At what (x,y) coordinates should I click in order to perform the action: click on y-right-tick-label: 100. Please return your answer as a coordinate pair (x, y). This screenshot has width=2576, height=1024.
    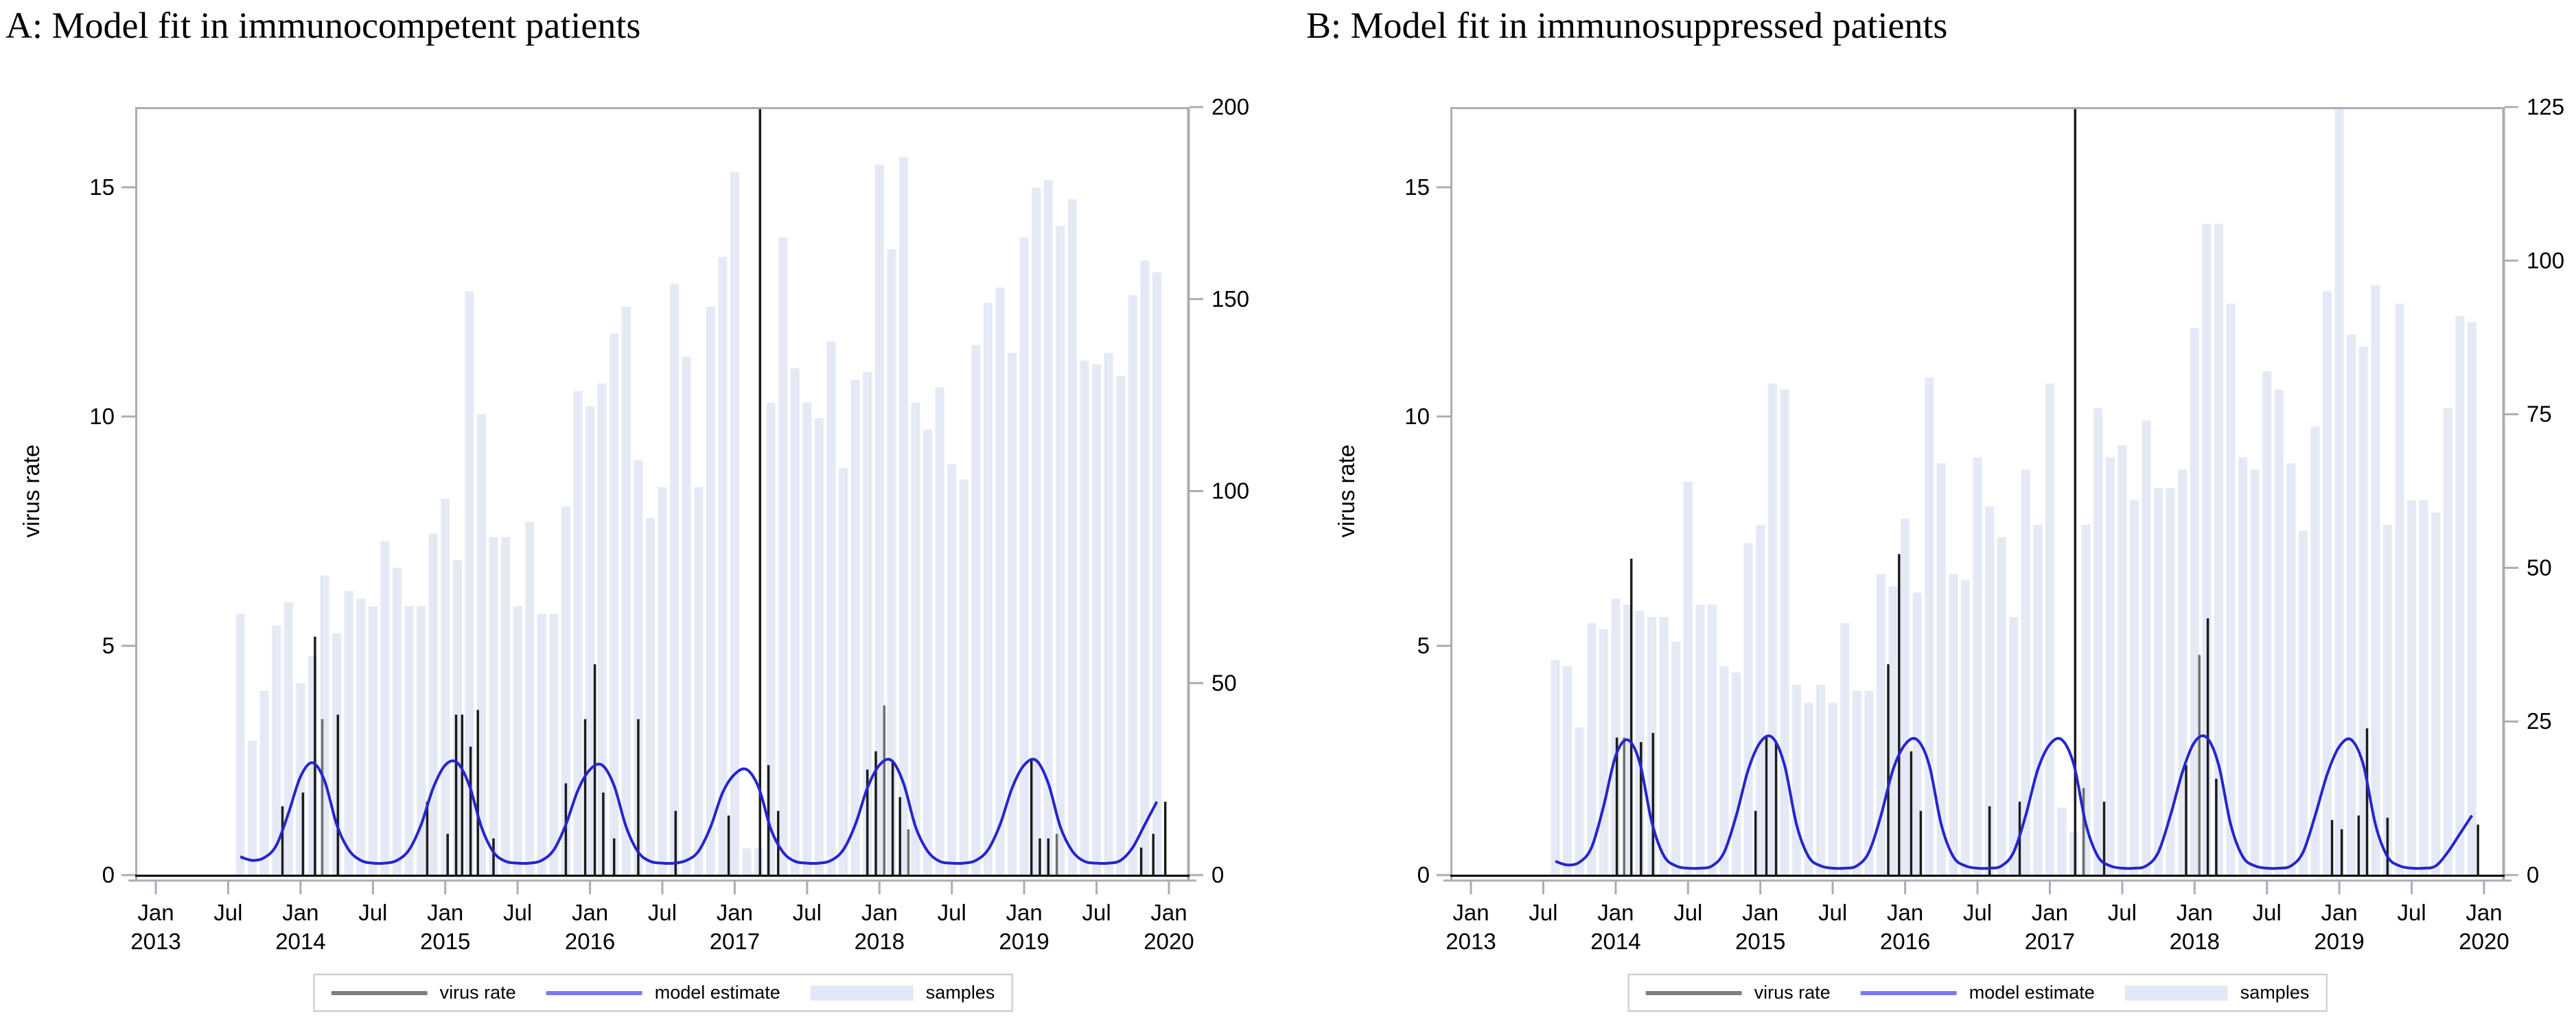
    Looking at the image, I should click on (1230, 491).